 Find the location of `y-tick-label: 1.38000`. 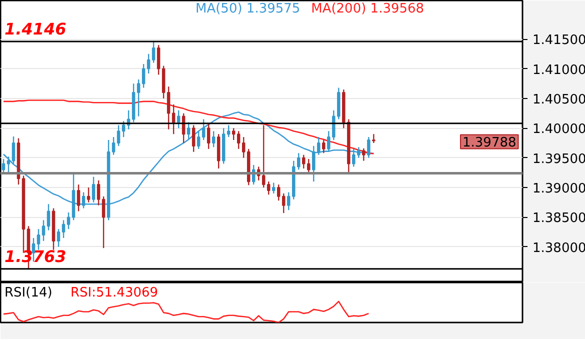

y-tick-label: 1.38000 is located at coordinates (558, 248).